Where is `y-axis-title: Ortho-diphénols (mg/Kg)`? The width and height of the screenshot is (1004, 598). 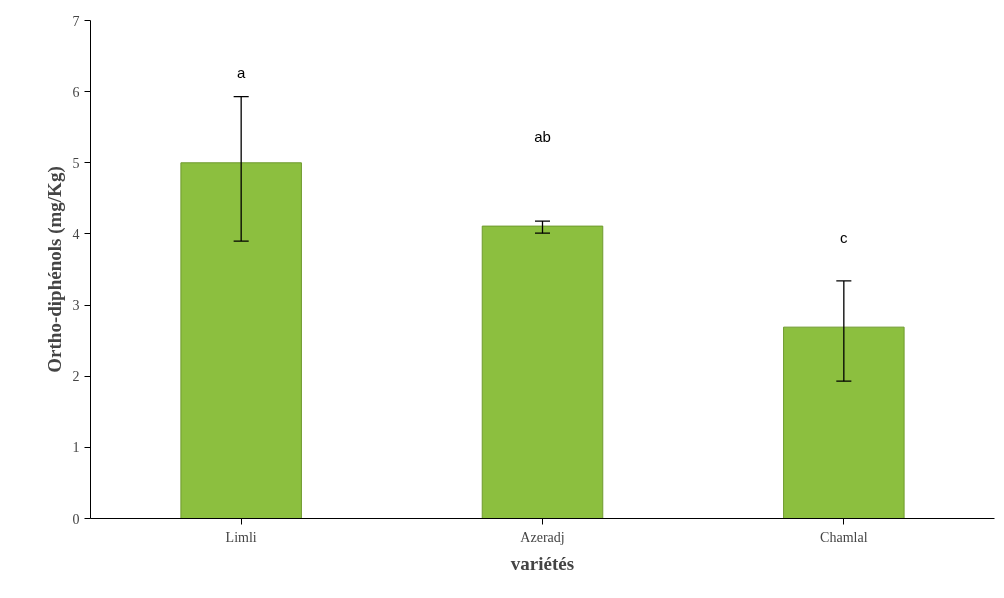 y-axis-title: Ortho-diphénols (mg/Kg) is located at coordinates (54, 269).